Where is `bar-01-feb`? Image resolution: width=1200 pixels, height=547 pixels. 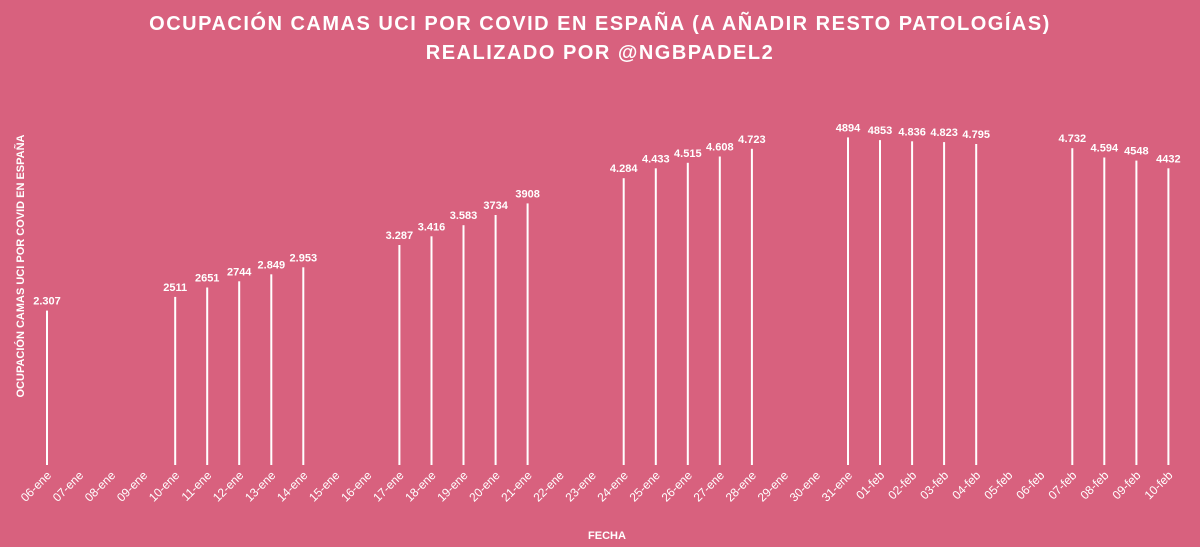 bar-01-feb is located at coordinates (880, 302).